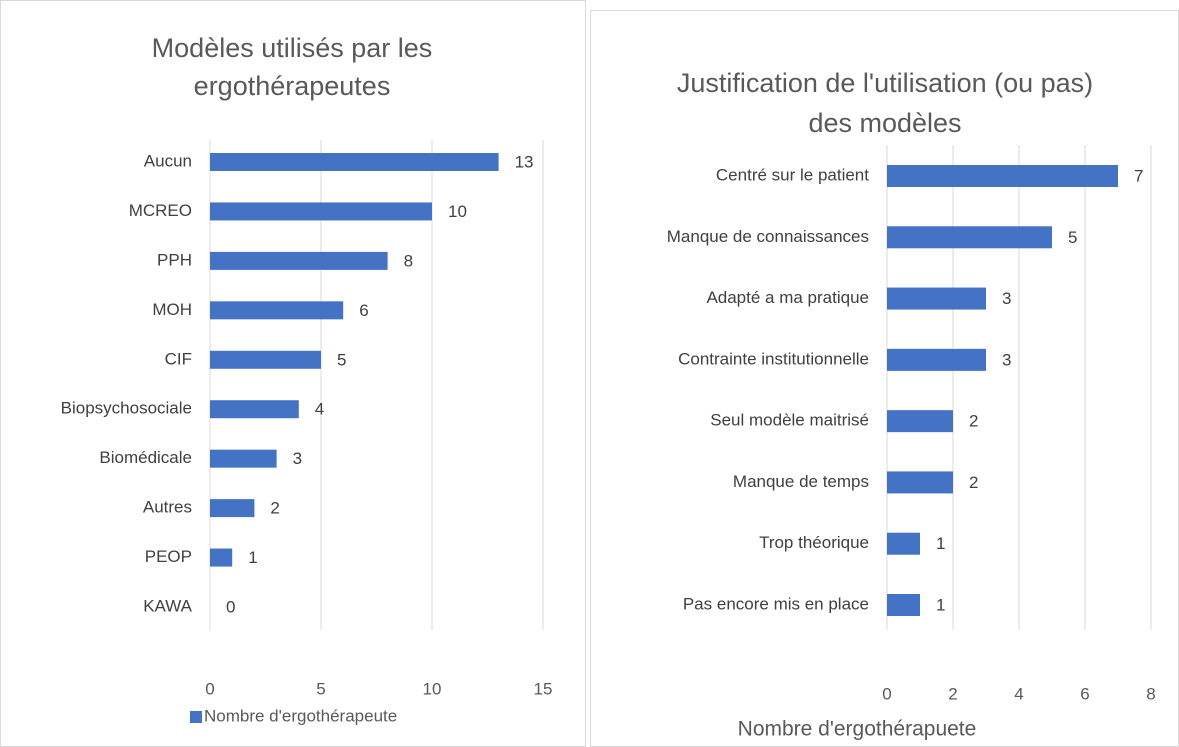 The height and width of the screenshot is (747, 1179). What do you see at coordinates (801, 481) in the screenshot?
I see `y-tick-label: Manque de temps` at bounding box center [801, 481].